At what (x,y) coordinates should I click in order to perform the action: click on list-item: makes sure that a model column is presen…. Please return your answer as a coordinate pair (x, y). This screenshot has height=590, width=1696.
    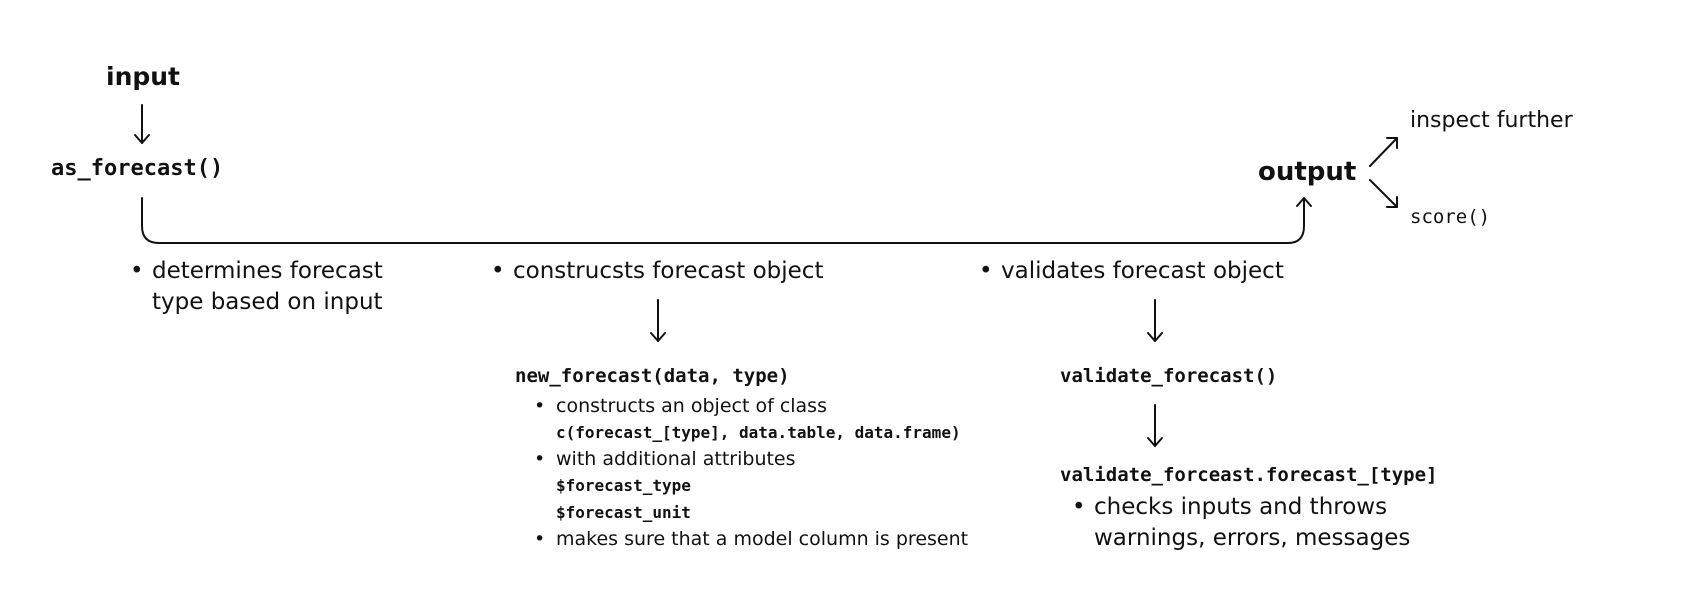
    Looking at the image, I should click on (749, 539).